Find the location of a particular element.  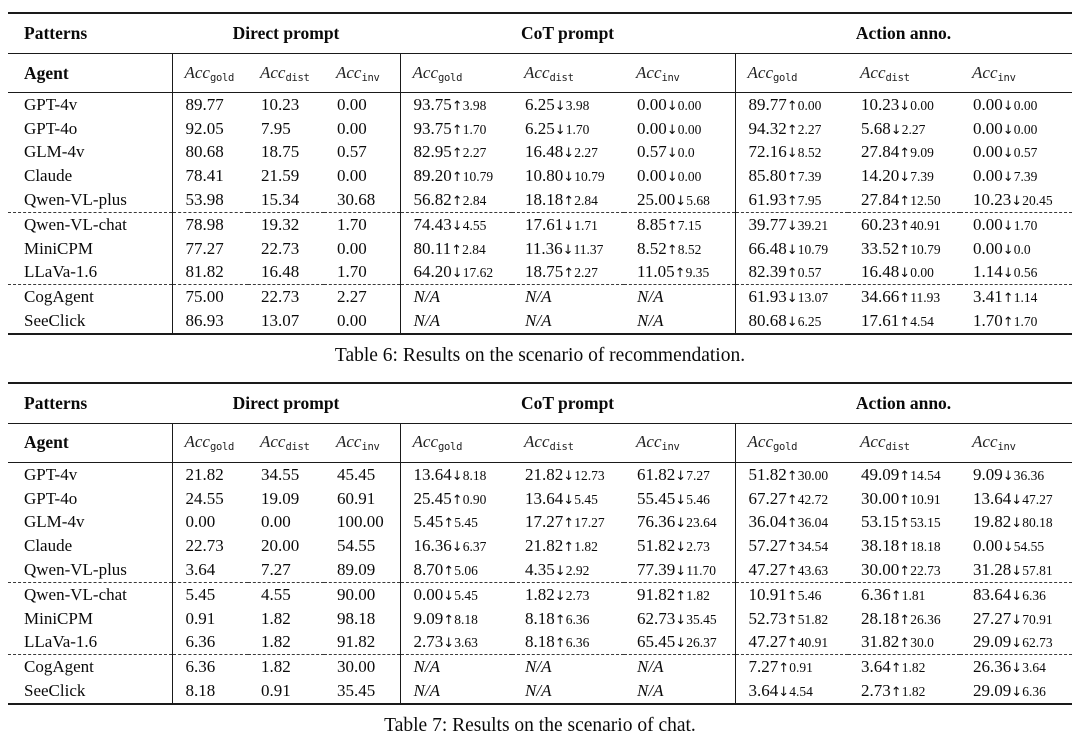

metric-cell: 82.39↑0.57 is located at coordinates (791, 273).